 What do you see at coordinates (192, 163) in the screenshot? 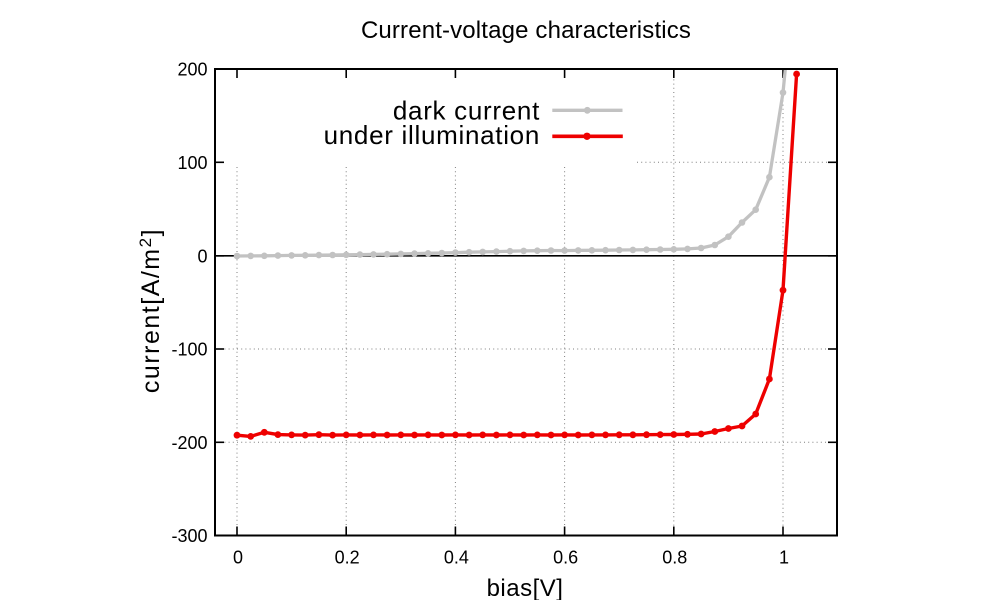
I see `svg-text: 100` at bounding box center [192, 163].